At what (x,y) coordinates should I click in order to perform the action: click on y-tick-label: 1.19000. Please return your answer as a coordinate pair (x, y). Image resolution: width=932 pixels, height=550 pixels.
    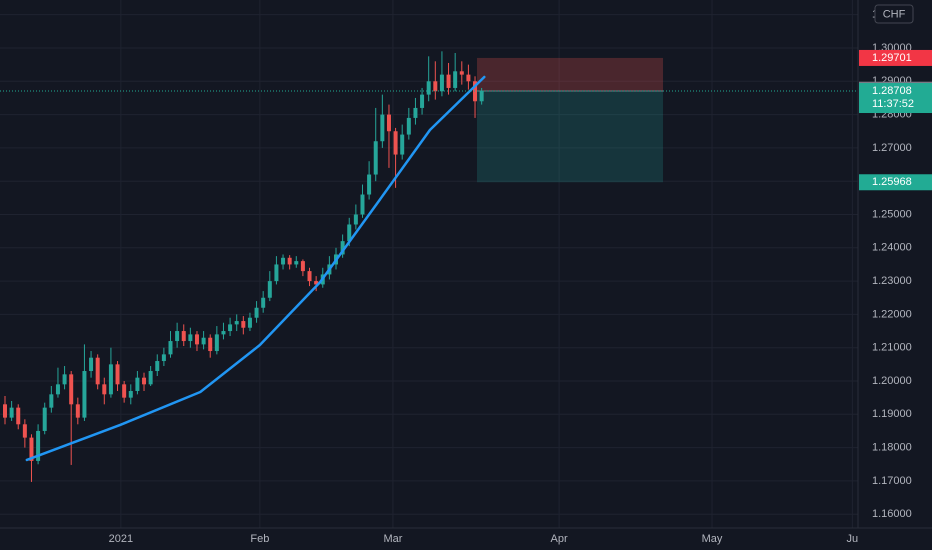
    Looking at the image, I should click on (892, 414).